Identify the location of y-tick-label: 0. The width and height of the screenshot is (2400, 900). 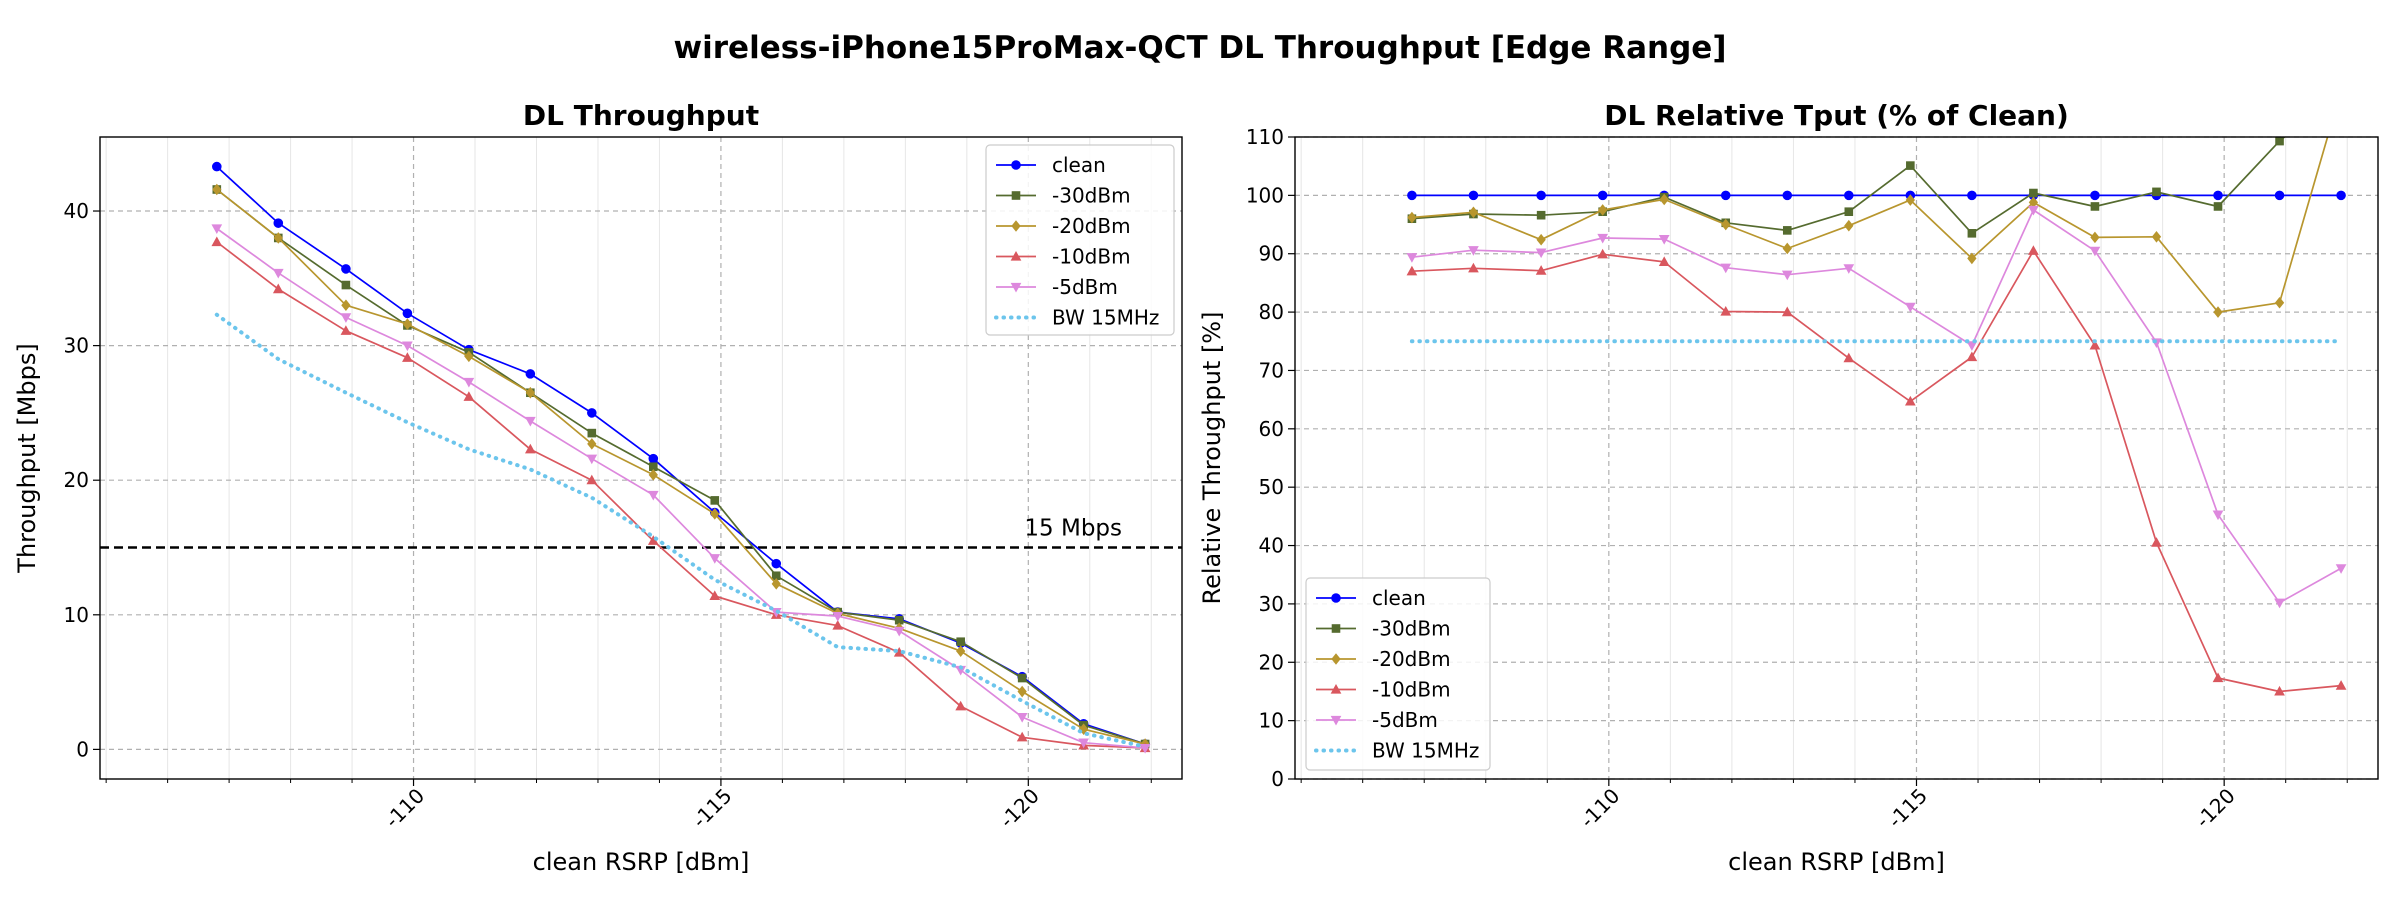
(1277, 779).